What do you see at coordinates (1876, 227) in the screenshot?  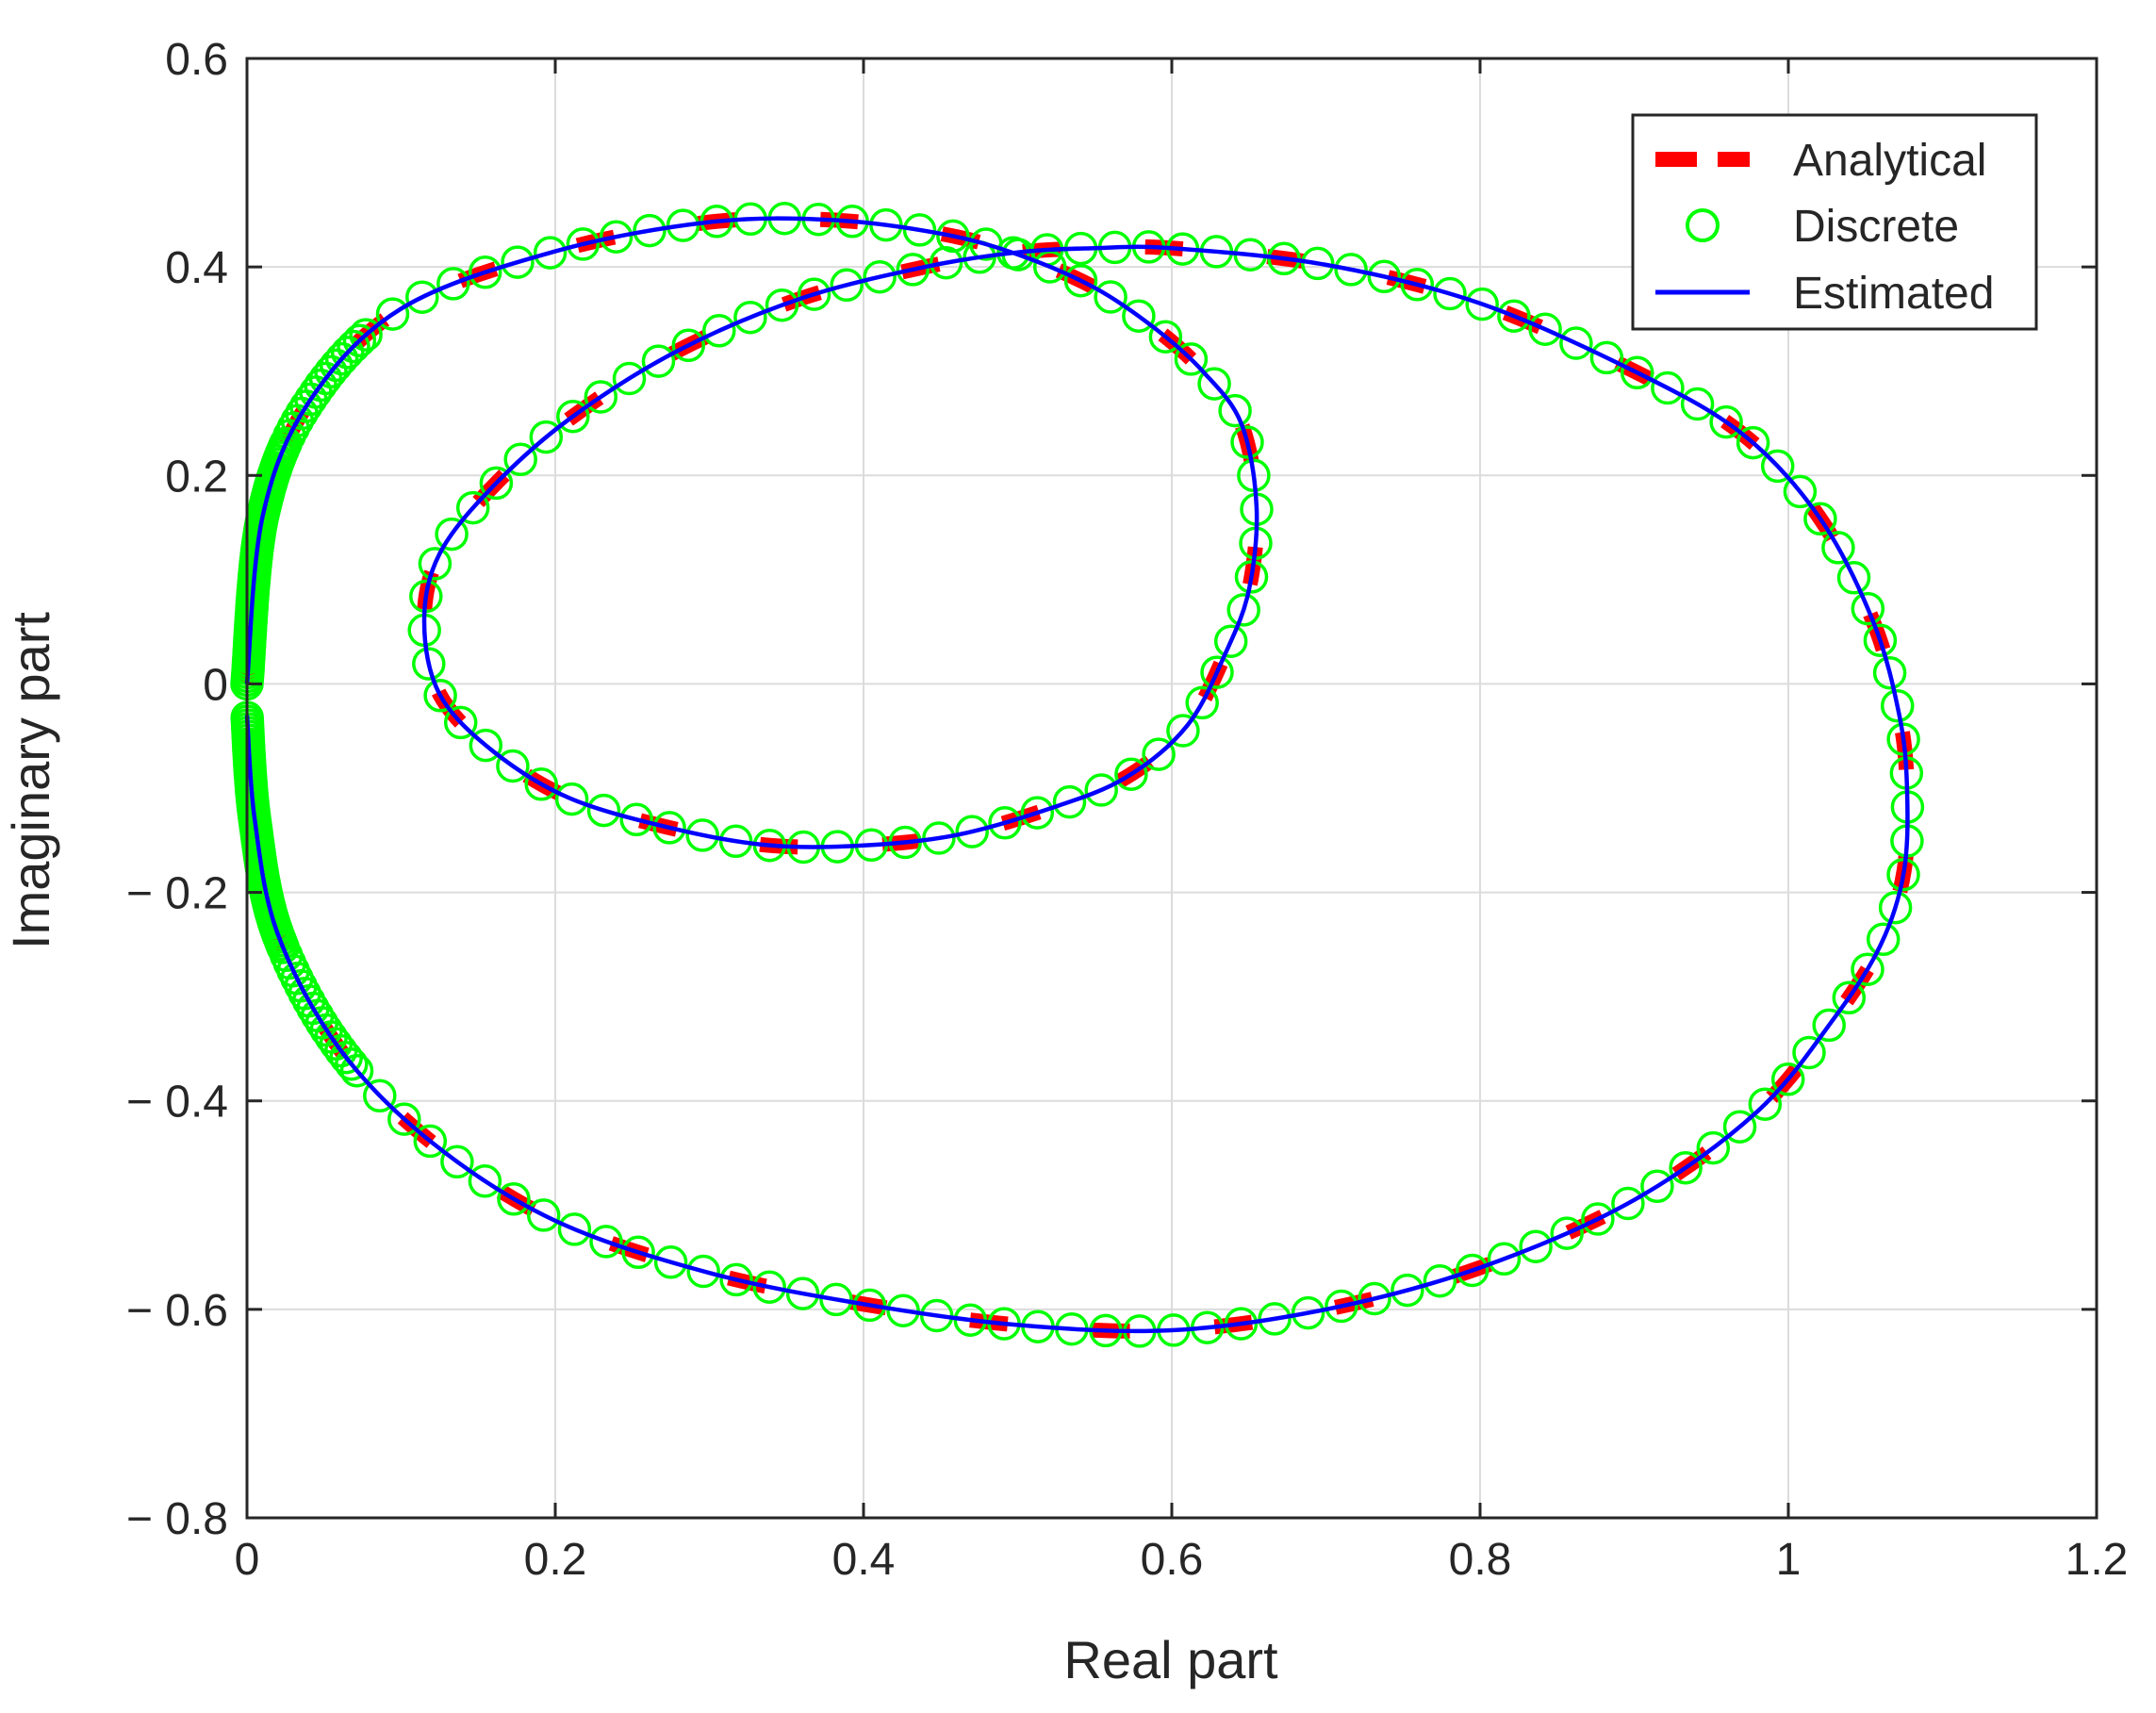 I see `legend-label-discrete: Discrete` at bounding box center [1876, 227].